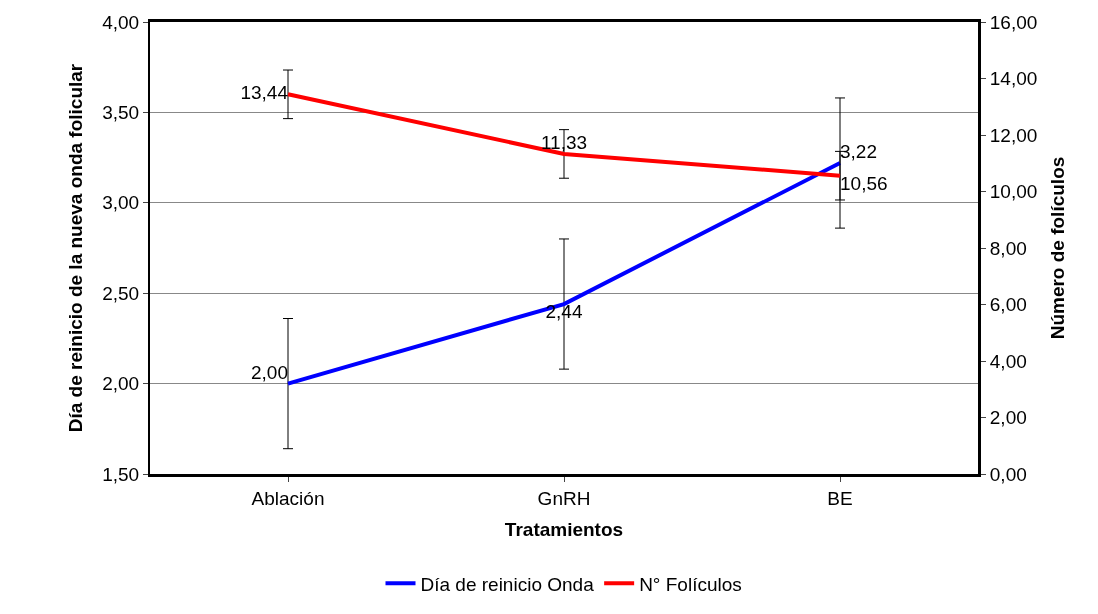  Describe the element at coordinates (840, 498) in the screenshot. I see `x-tick-label: BE` at that location.